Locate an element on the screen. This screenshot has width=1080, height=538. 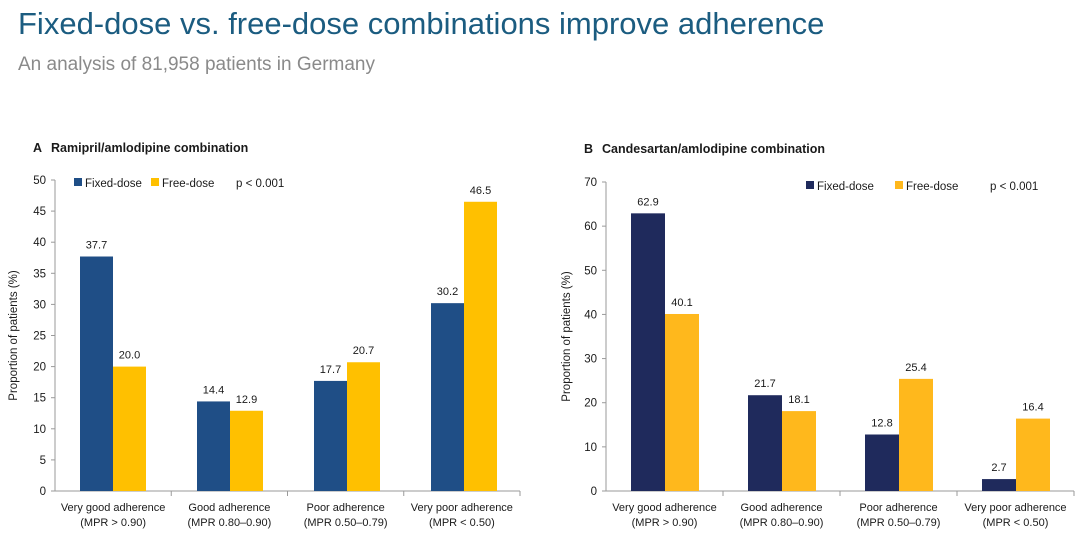
panel-title: A Ramipril/amlodipine combination is located at coordinates (140, 148).